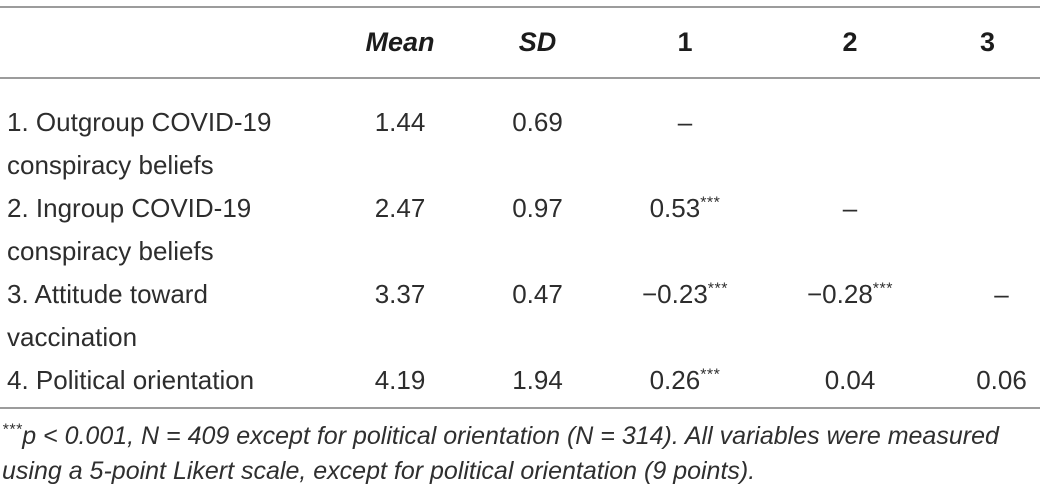 The height and width of the screenshot is (494, 1040). What do you see at coordinates (850, 380) in the screenshot?
I see `corr-value: 0.04` at bounding box center [850, 380].